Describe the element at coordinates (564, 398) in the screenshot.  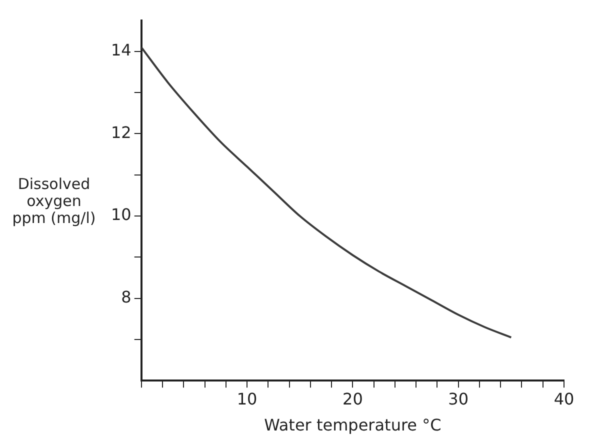
I see `x-tick-label: 40` at that location.